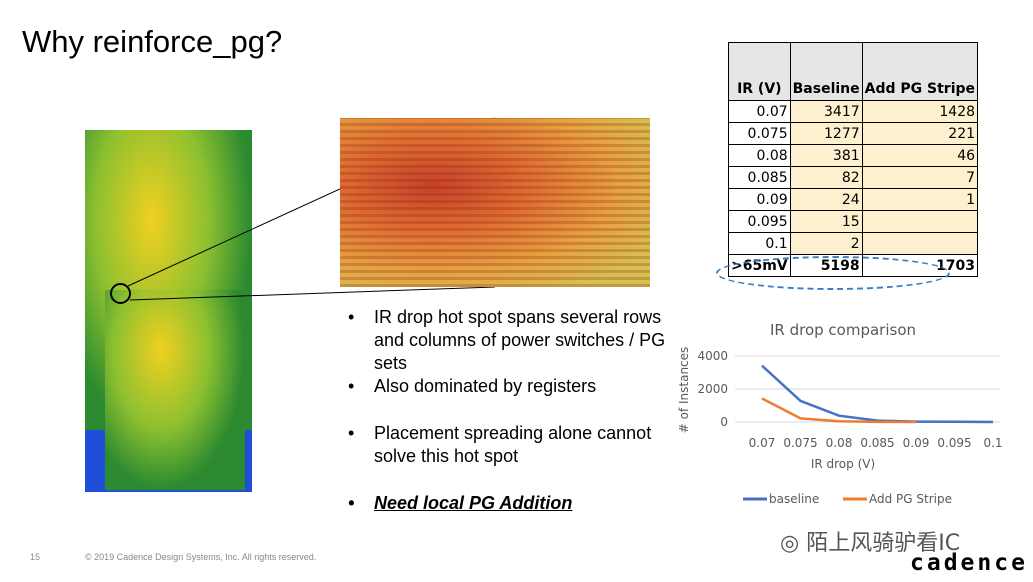 The image size is (1033, 582). What do you see at coordinates (759, 133) in the screenshot?
I see `table-cell: 0.075` at bounding box center [759, 133].